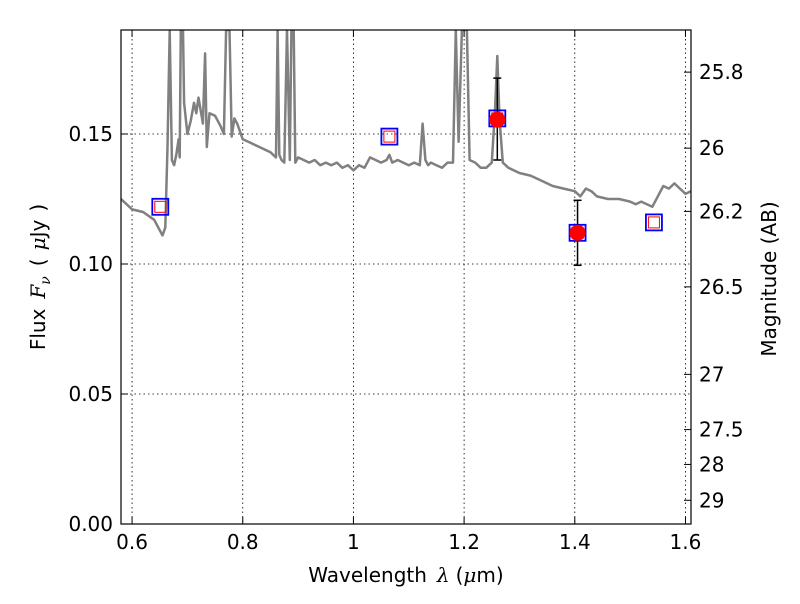  What do you see at coordinates (90, 264) in the screenshot?
I see `y-tick-label: 0.10` at bounding box center [90, 264].